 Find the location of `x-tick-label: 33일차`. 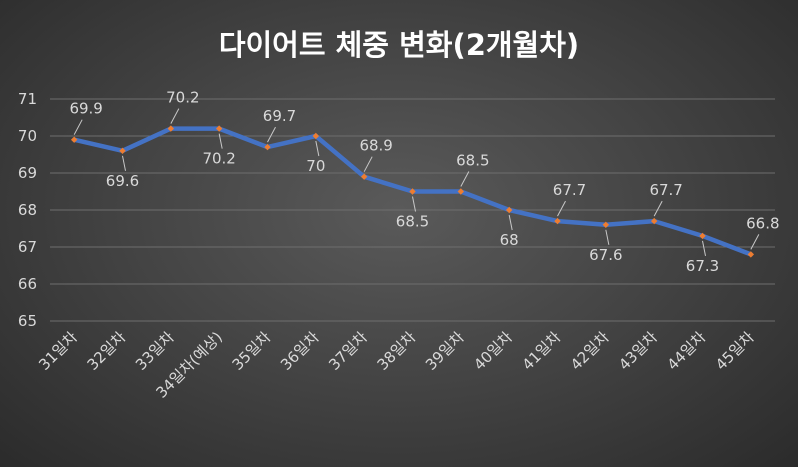

x-tick-label: 33일차 is located at coordinates (155, 351).